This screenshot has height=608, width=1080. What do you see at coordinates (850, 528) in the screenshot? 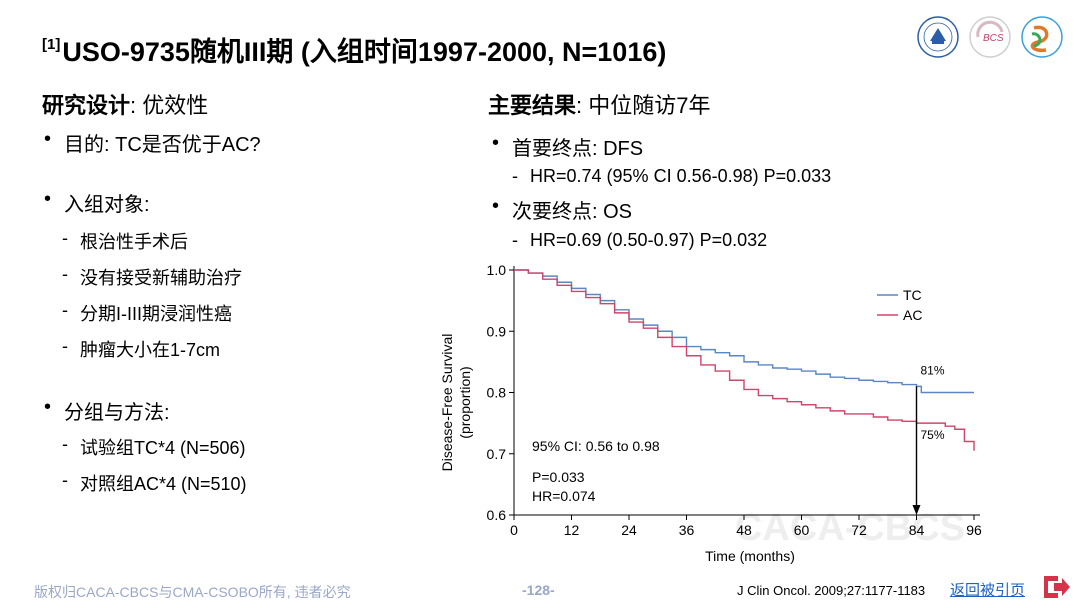
I see `chart-watermark: CACA-CBCS` at bounding box center [850, 528].